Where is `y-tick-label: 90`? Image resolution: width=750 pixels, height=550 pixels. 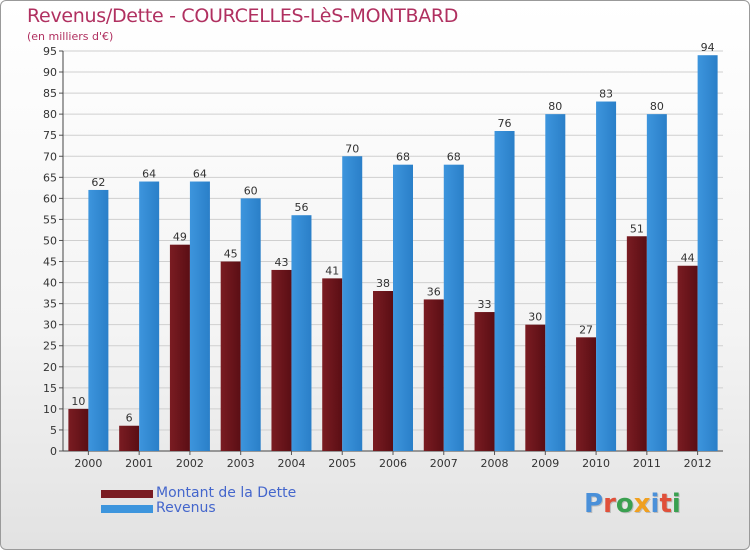
y-tick-label: 90 is located at coordinates (50, 72).